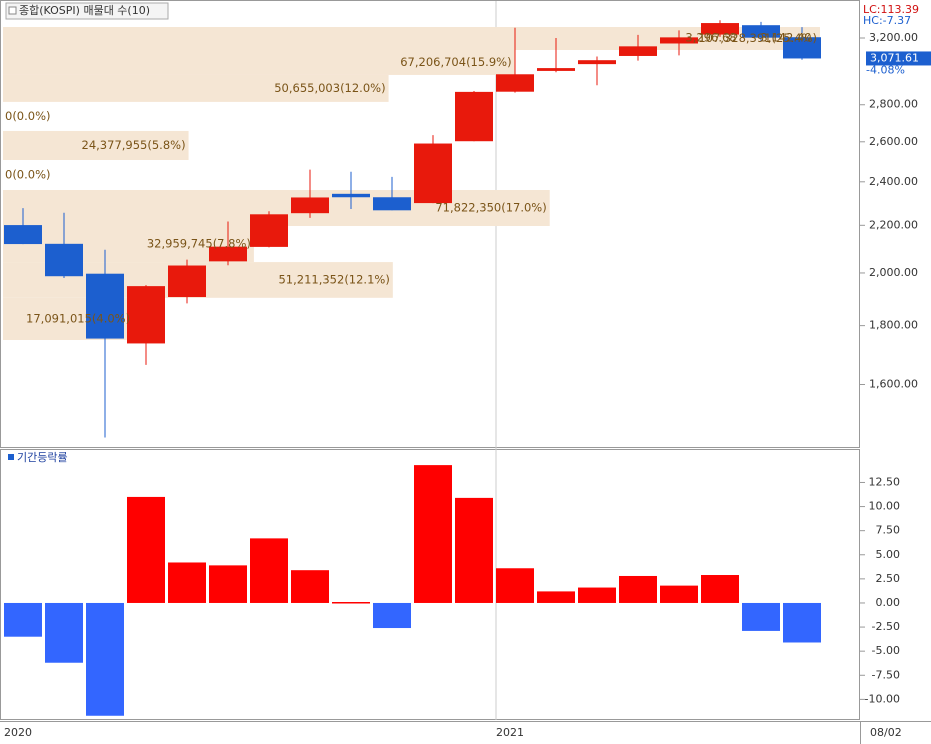 The width and height of the screenshot is (931, 744). What do you see at coordinates (710, 38) in the screenshot?
I see `annotation: 3,296.68` at bounding box center [710, 38].